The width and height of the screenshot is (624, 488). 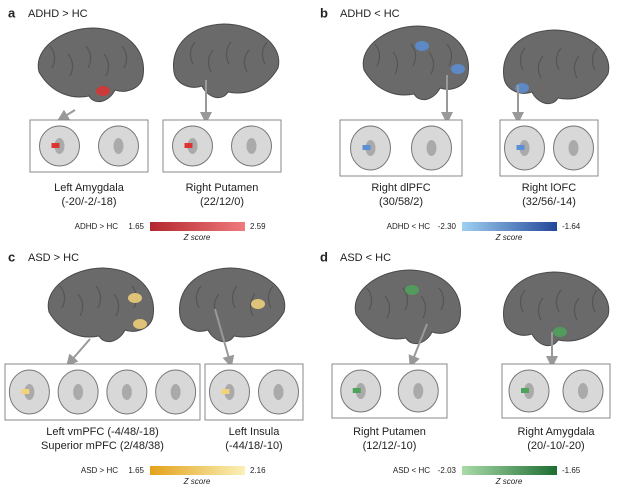 I want to click on panel-letter: b, so click(x=324, y=12).